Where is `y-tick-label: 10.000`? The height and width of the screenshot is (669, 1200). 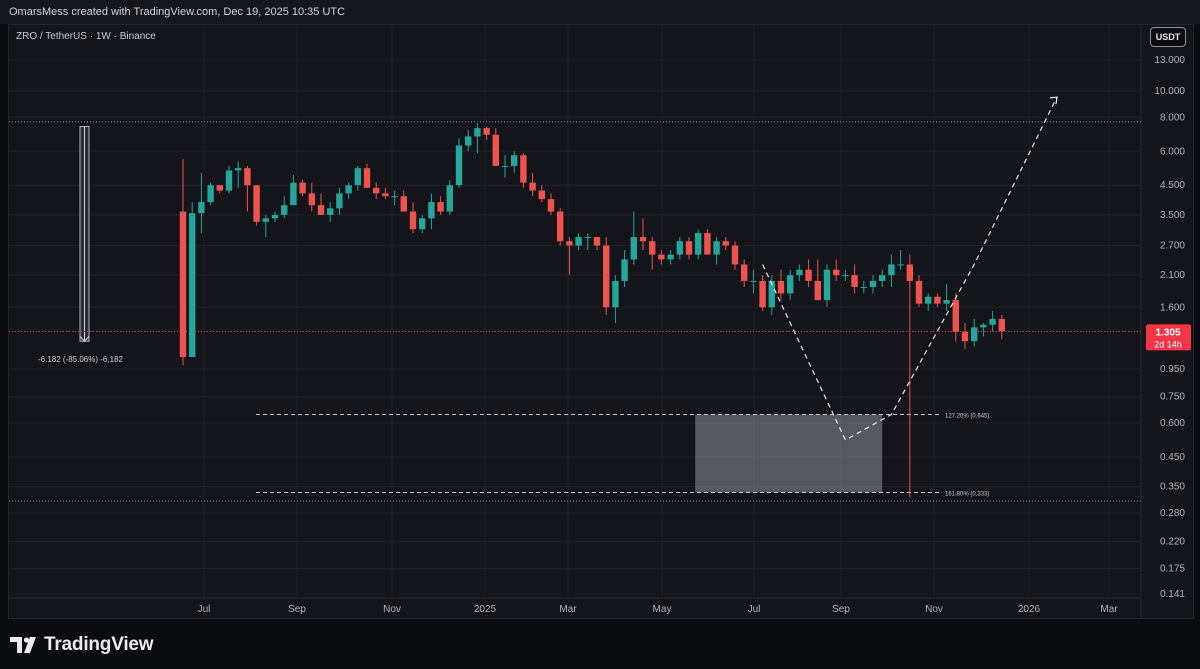
y-tick-label: 10.000 is located at coordinates (1169, 91).